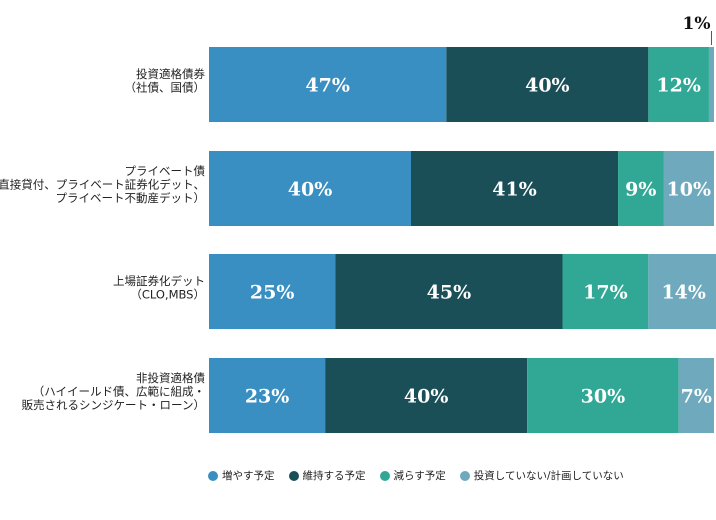 The image size is (716, 520). Describe the element at coordinates (165, 171) in the screenshot. I see `category-label: プライベート債` at that location.